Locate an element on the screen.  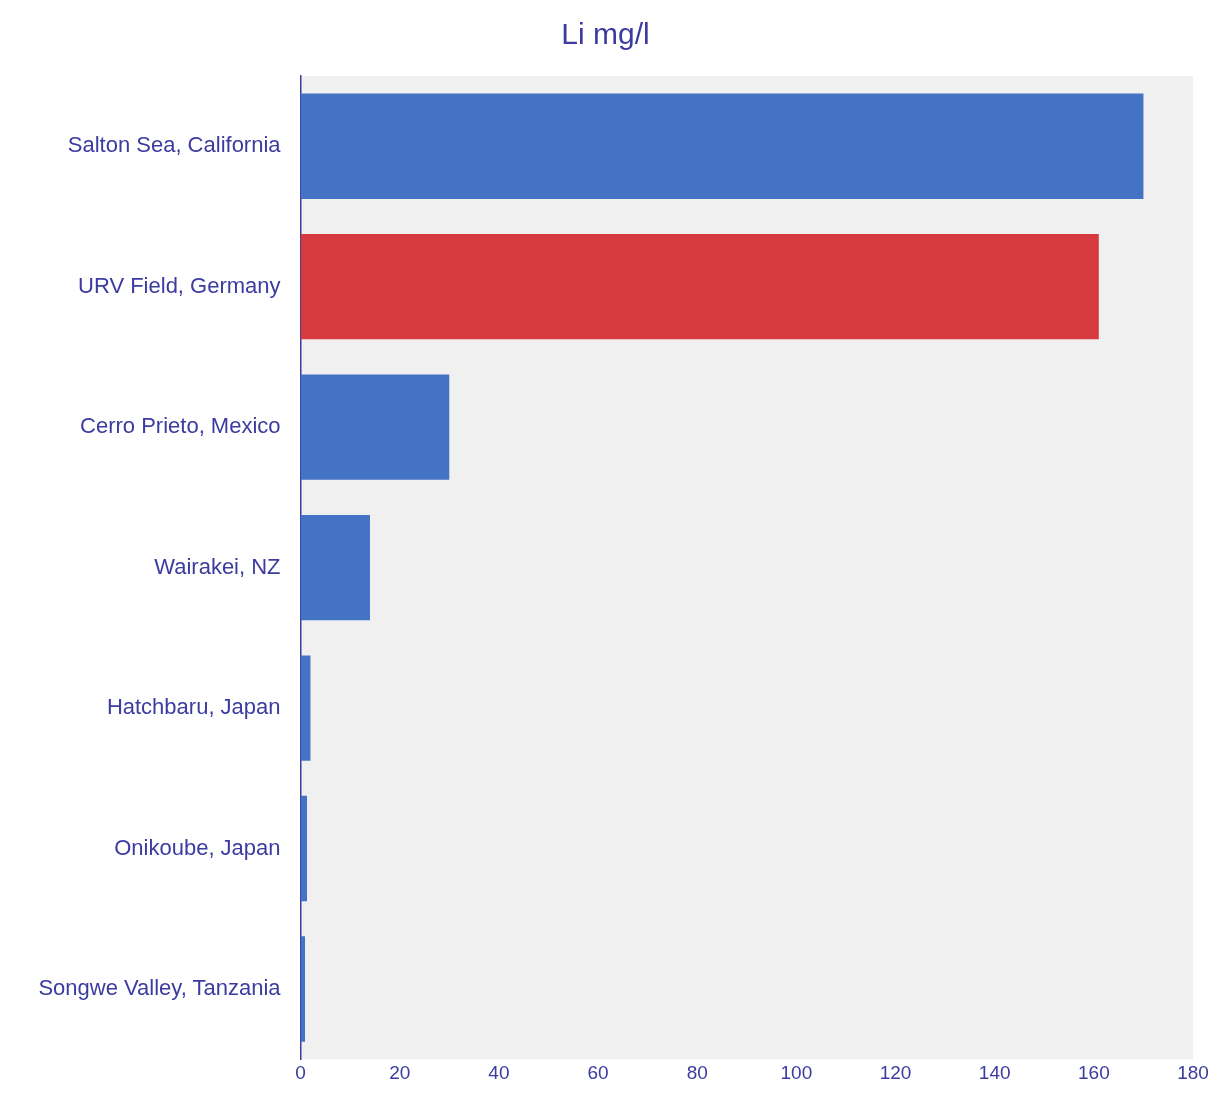
x-tick-label: 0 is located at coordinates (300, 1072).